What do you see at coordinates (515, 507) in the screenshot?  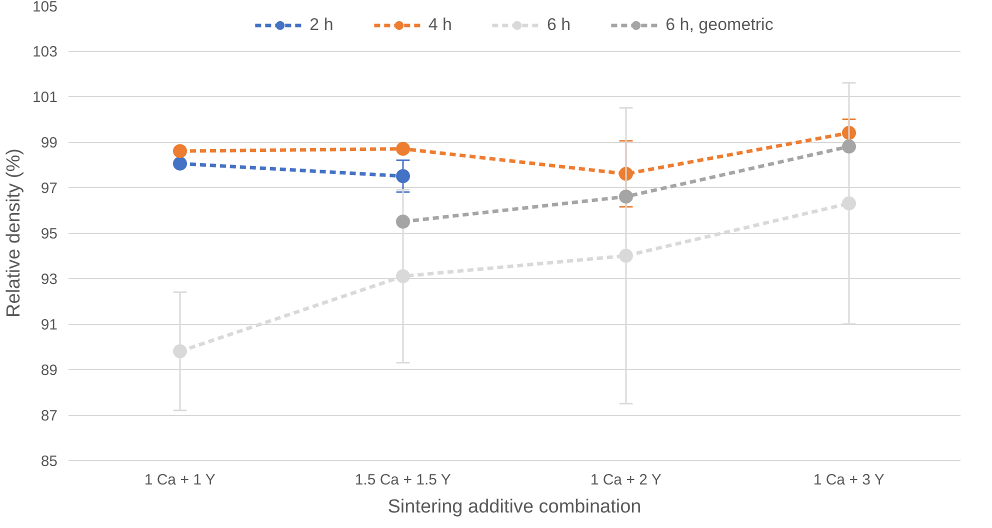 I see `x-axis-title: Sintering additive combination` at bounding box center [515, 507].